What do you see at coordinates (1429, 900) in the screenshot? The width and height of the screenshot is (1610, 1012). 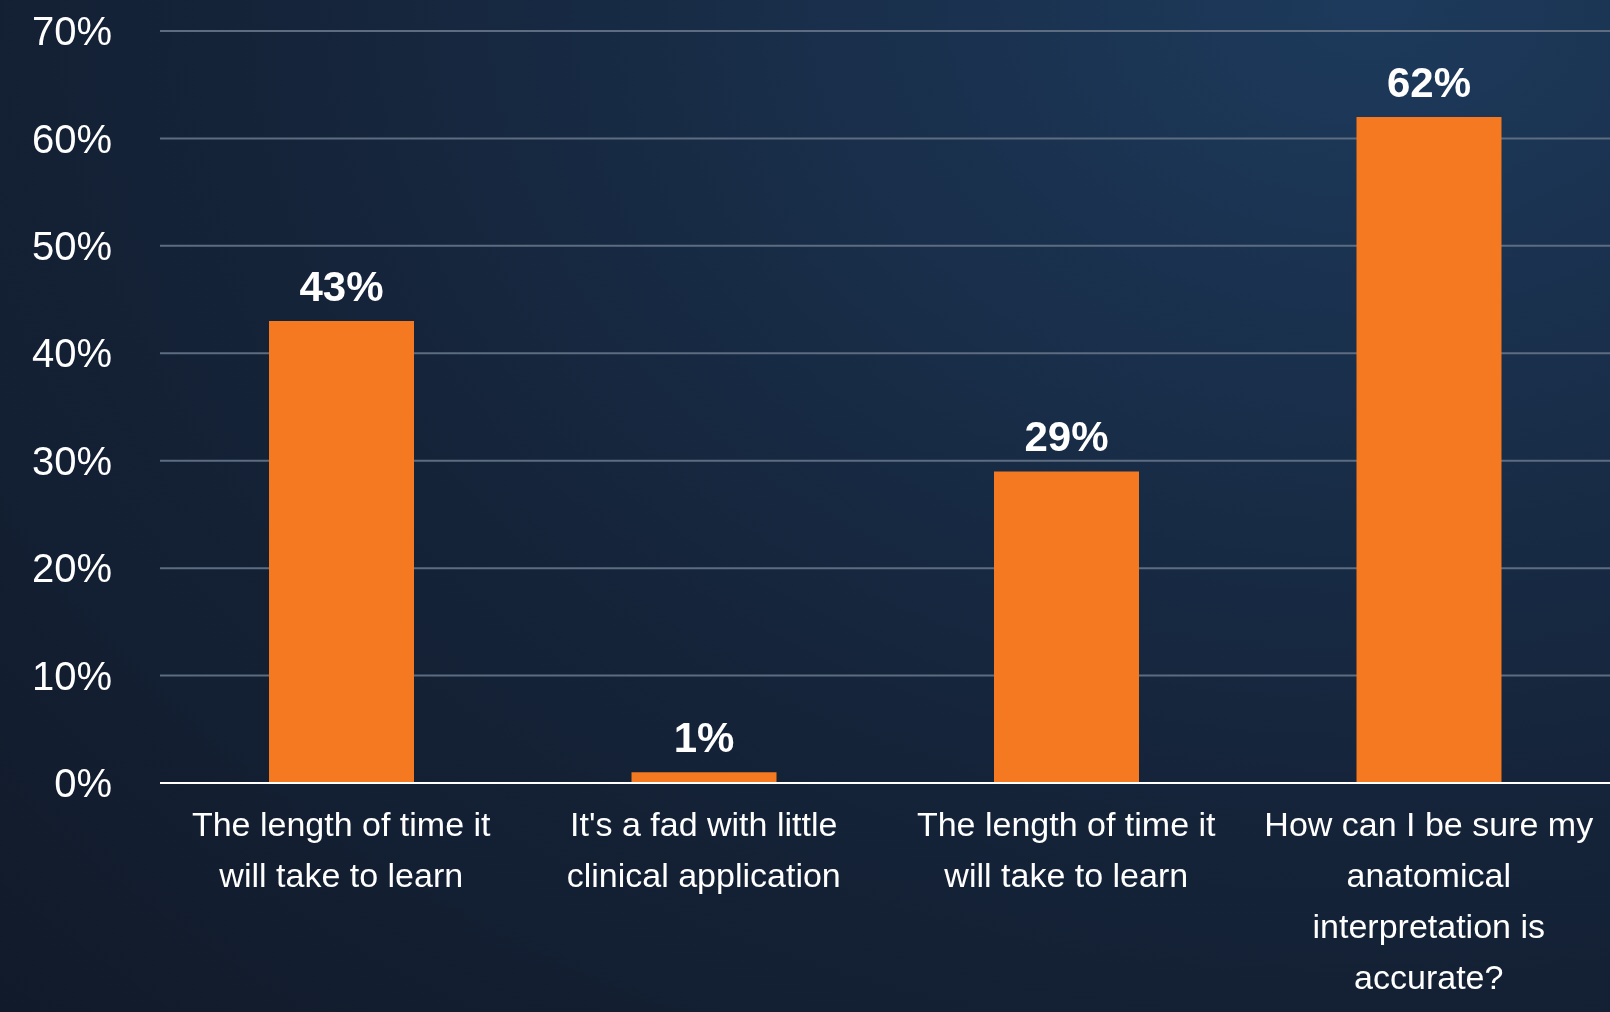 I see `x-tick-label: How can I be sure my anatomical interpretation is accurate?` at bounding box center [1429, 900].